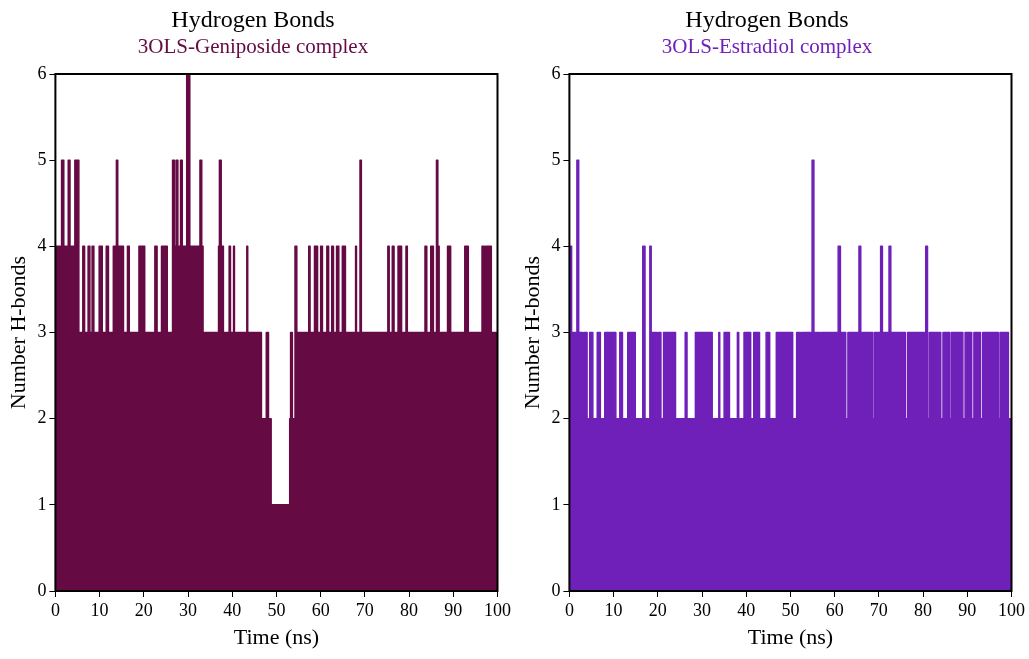 Image resolution: width=1029 pixels, height=659 pixels. Describe the element at coordinates (253, 45) in the screenshot. I see `chart-subtitle: 3OLS-Geniposide complex` at that location.